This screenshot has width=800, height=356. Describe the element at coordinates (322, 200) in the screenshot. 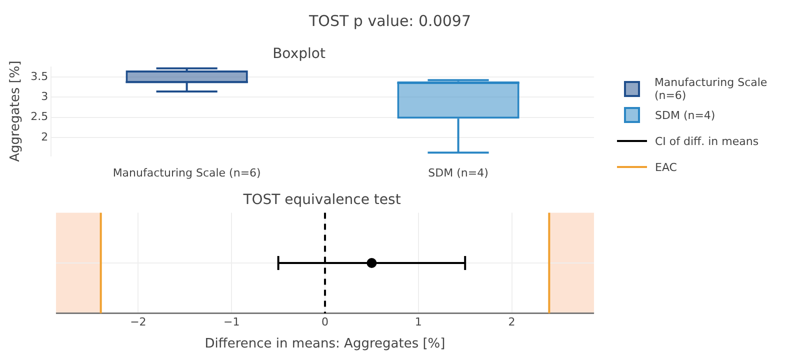

I see `chart-title: TOST equivalence test` at that location.